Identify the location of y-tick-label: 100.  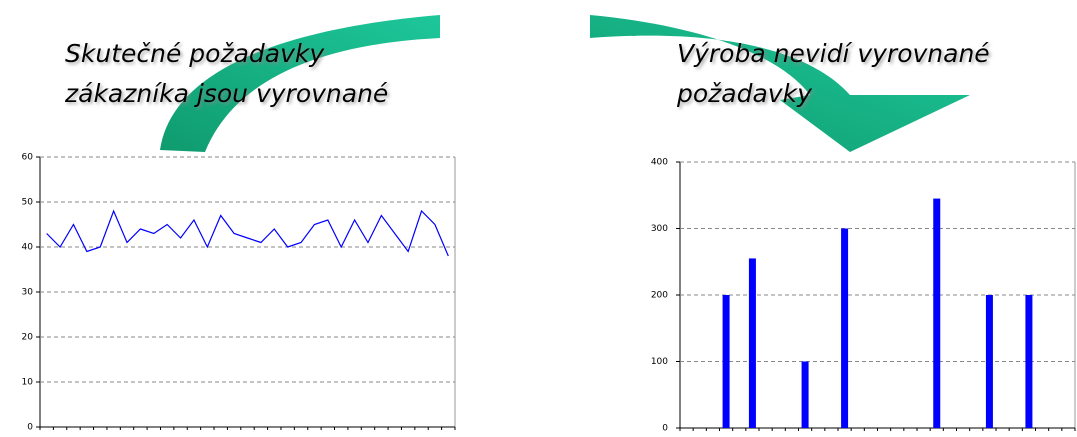
(659, 362).